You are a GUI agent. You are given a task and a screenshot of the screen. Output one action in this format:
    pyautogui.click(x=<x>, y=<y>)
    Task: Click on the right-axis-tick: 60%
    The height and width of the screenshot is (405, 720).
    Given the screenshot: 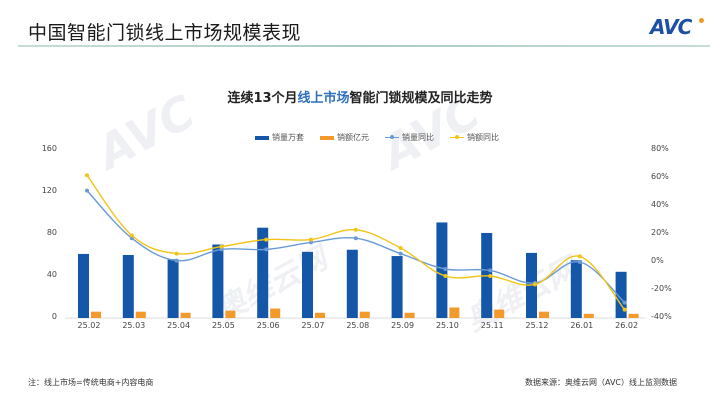 What is the action you would take?
    pyautogui.click(x=660, y=176)
    